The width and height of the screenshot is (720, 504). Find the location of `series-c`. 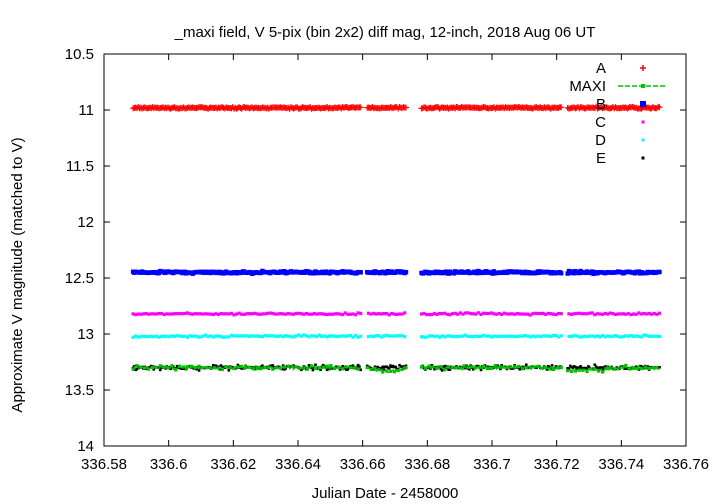

series-c is located at coordinates (396, 314).